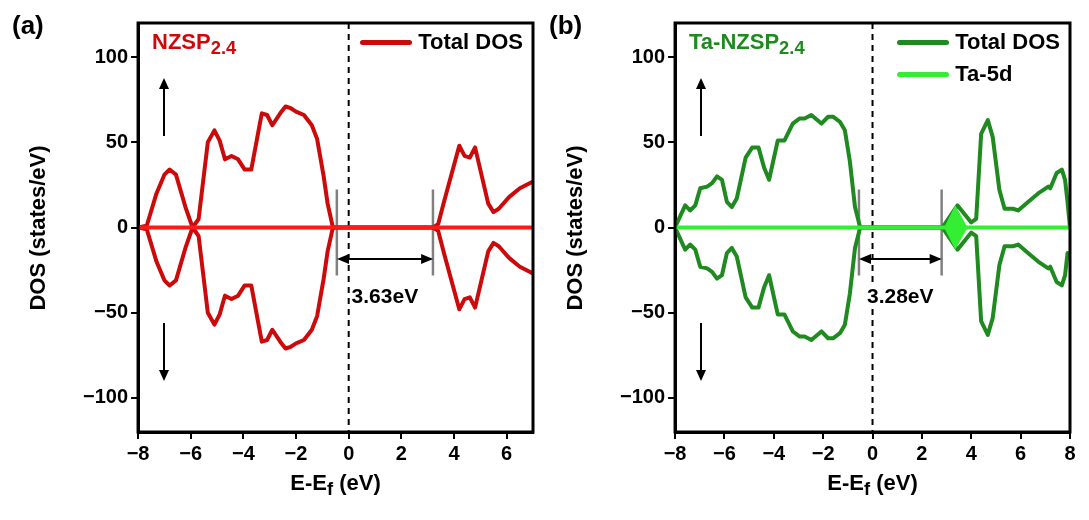 The image size is (1089, 520). Describe the element at coordinates (385, 295) in the screenshot. I see `annotation: 3.63eV` at that location.